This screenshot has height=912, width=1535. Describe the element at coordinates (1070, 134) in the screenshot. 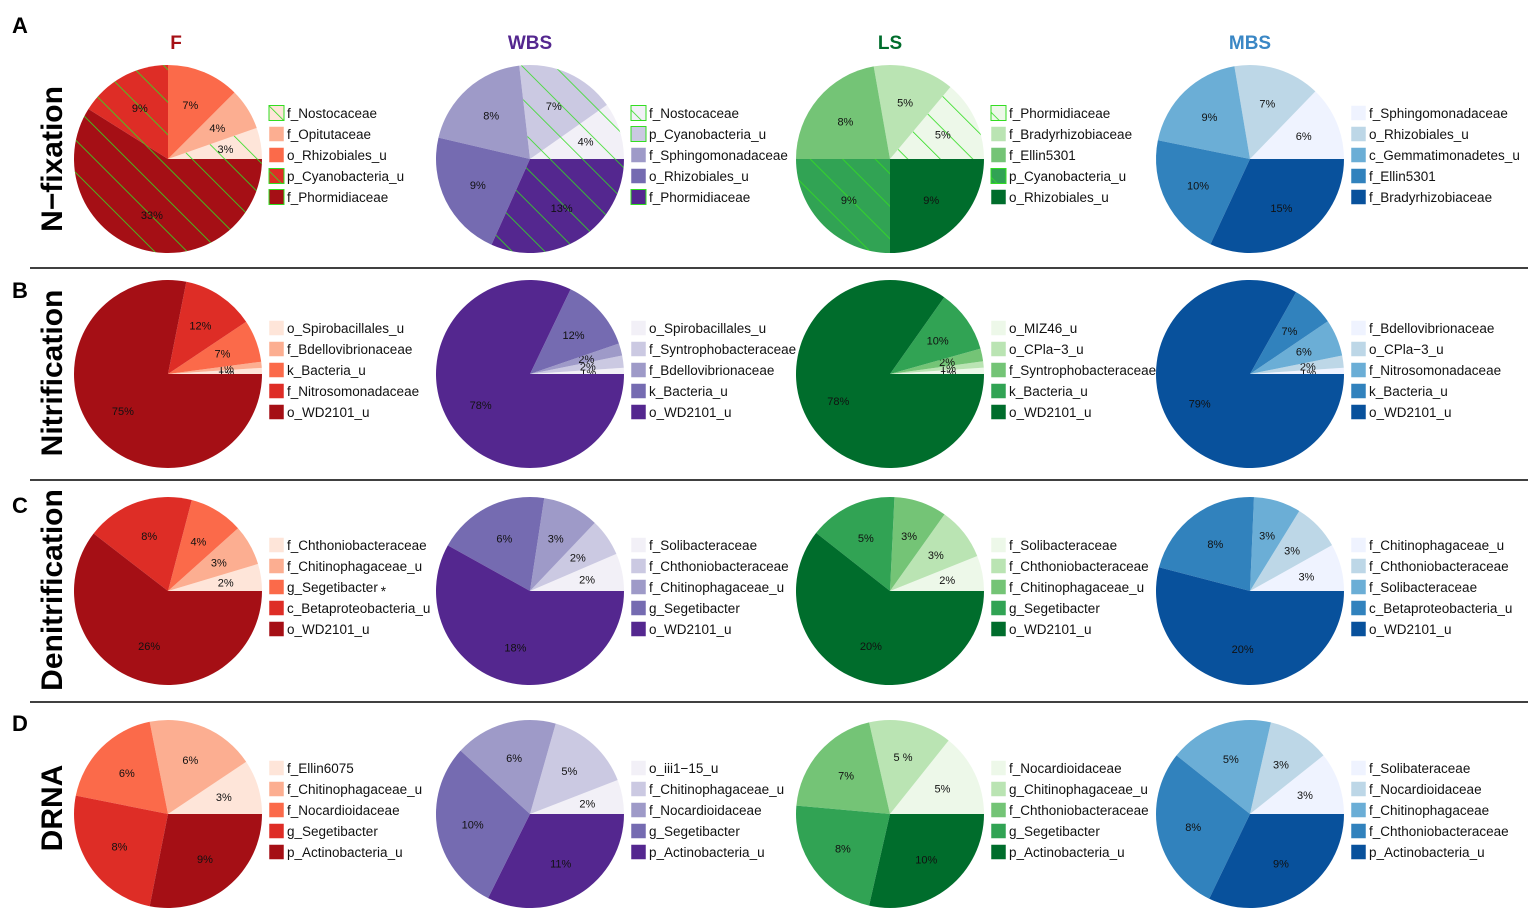

I see `legend-label: f_Bradyrhizobiaceae` at that location.